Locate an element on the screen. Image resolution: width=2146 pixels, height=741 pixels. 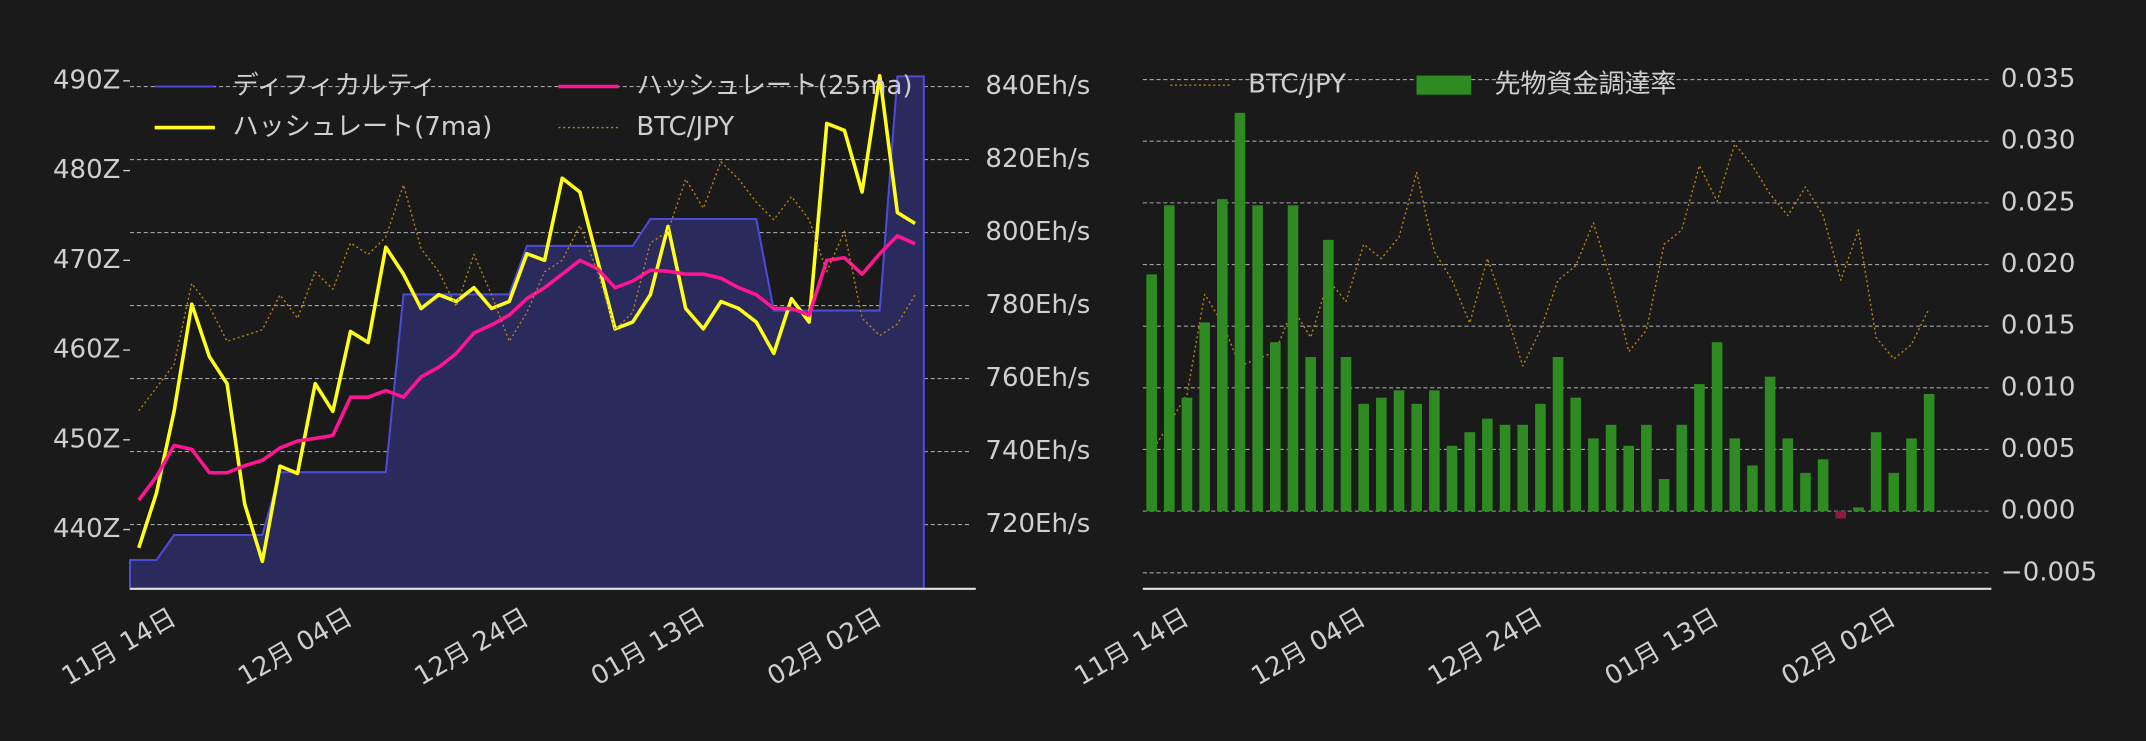
y-tick-label: 450Z is located at coordinates (86, 439).